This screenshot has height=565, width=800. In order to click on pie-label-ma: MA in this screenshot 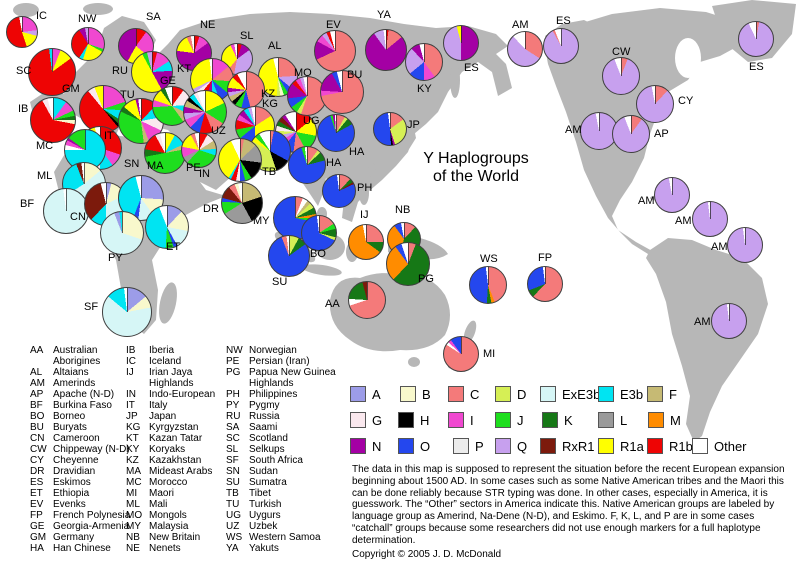, I will do `click(155, 166)`.